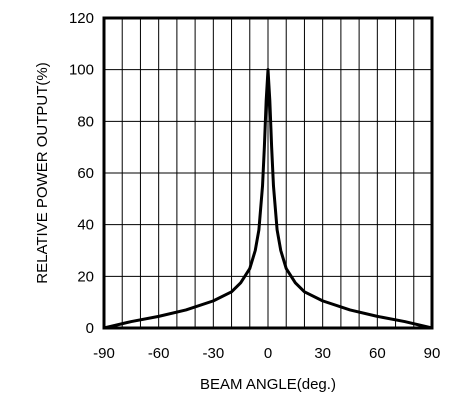  Describe the element at coordinates (85, 173) in the screenshot. I see `y-tick-label: 60` at that location.